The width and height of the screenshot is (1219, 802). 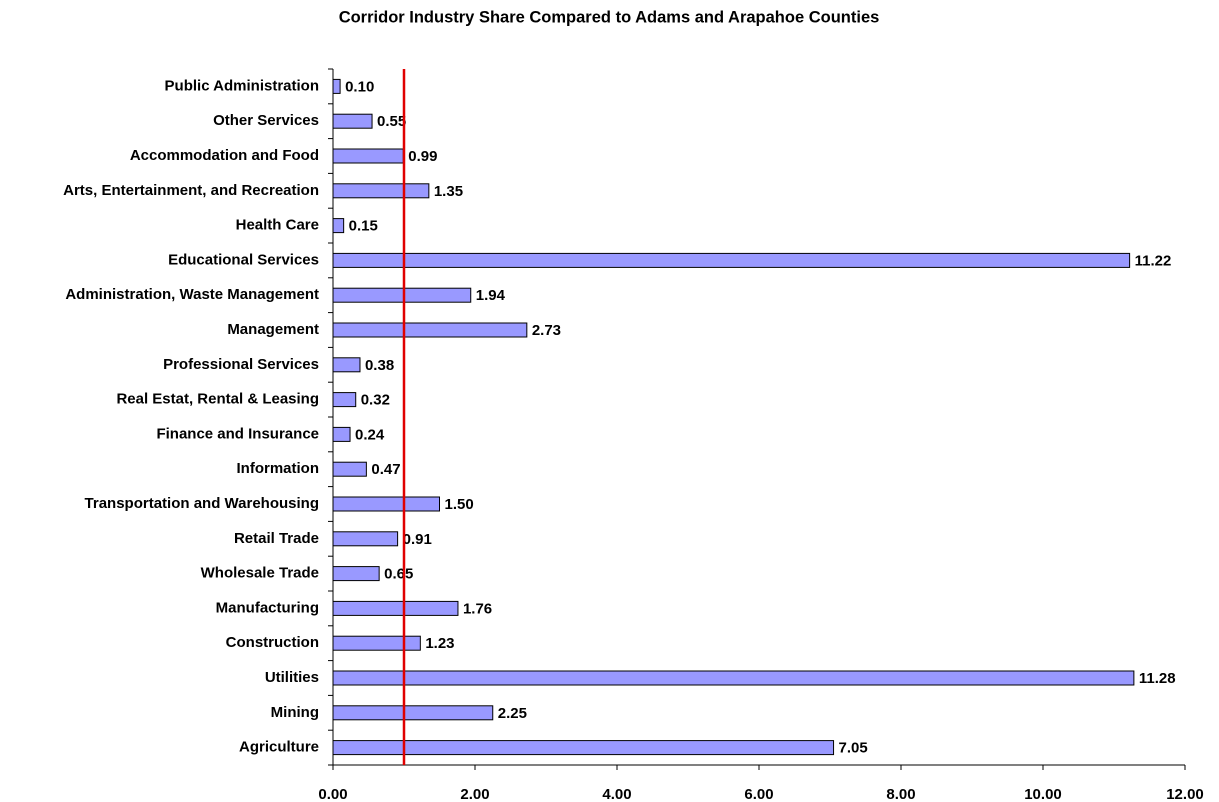 I want to click on y-tick-label: Construction, so click(x=272, y=642).